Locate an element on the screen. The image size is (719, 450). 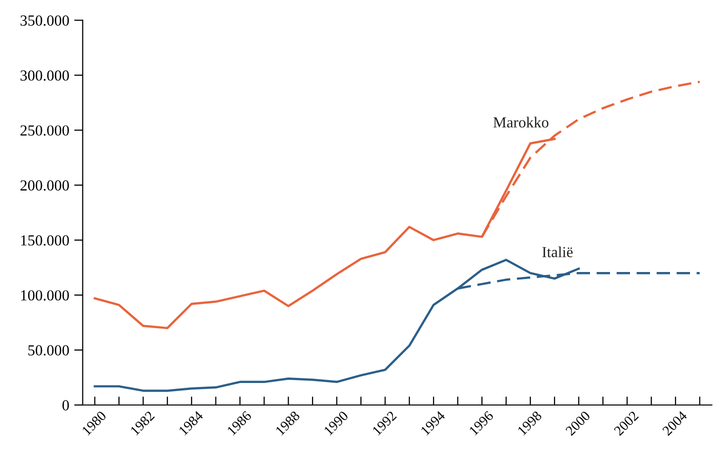
y-tick-label: 50.000 is located at coordinates (48, 350).